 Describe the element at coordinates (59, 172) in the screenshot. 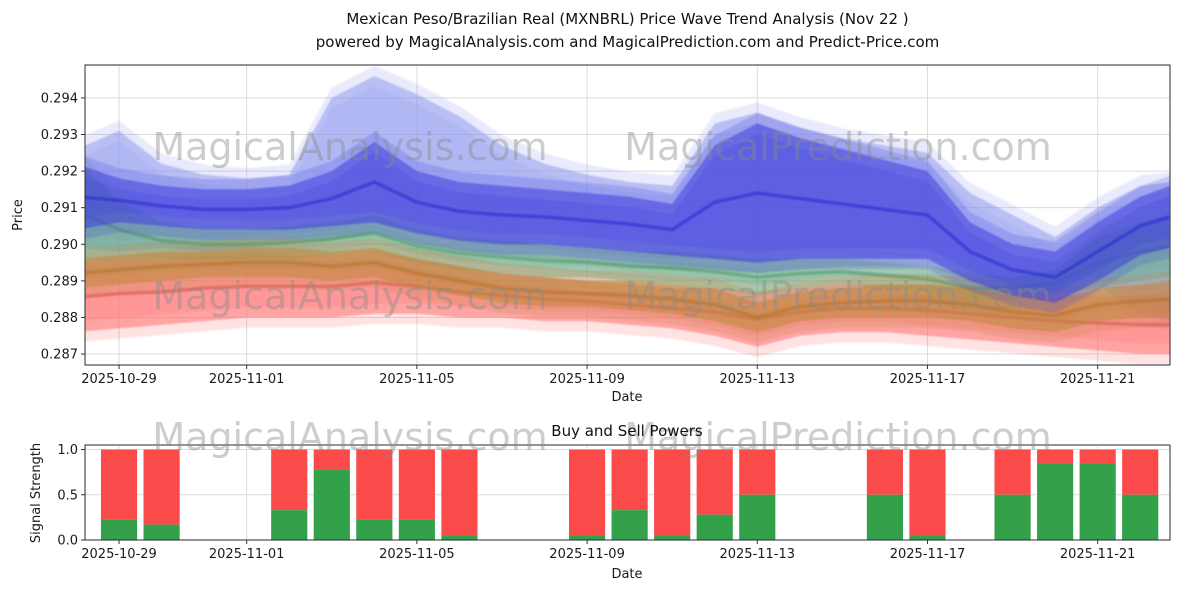

I see `price-y-tick-label: 0.292` at that location.